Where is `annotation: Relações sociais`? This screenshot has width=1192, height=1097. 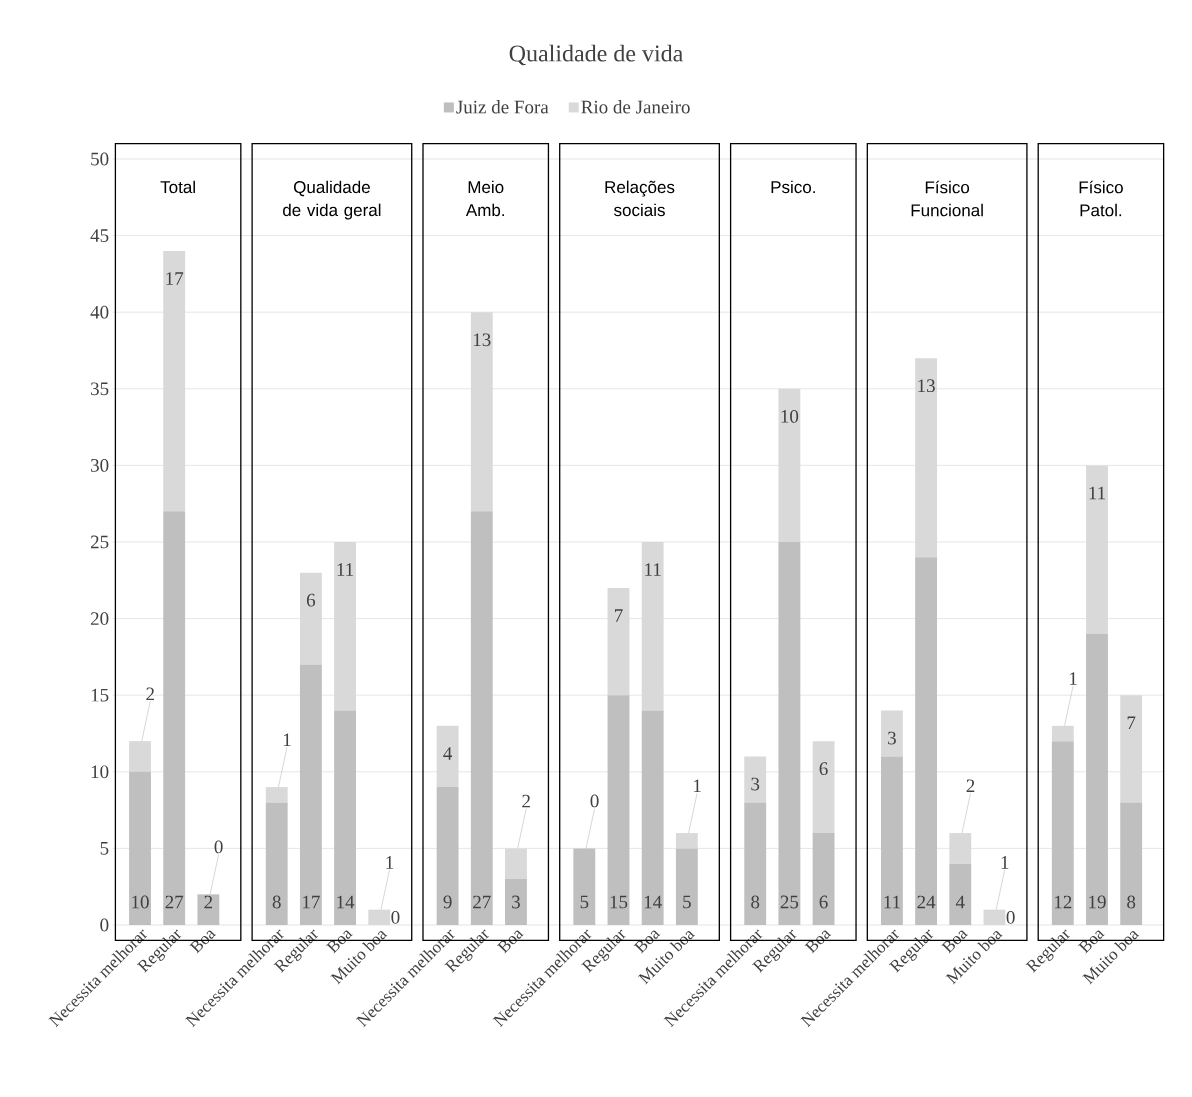
annotation: Relações sociais is located at coordinates (640, 198).